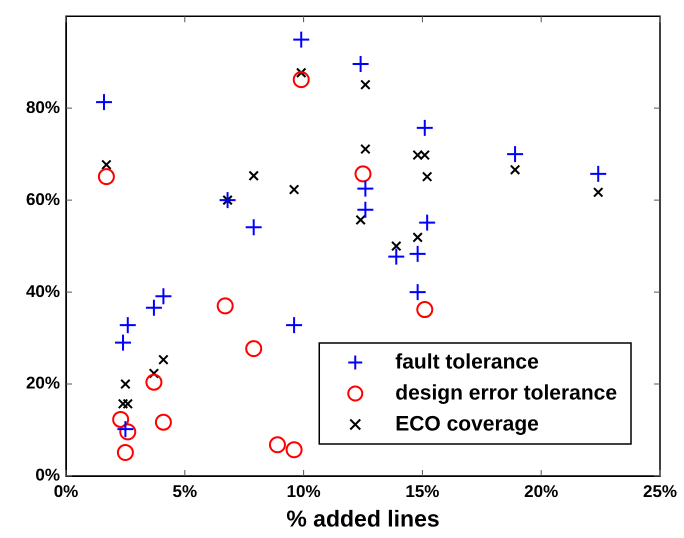 The height and width of the screenshot is (538, 684). Describe the element at coordinates (43, 383) in the screenshot. I see `y-tick-label: 20%` at that location.